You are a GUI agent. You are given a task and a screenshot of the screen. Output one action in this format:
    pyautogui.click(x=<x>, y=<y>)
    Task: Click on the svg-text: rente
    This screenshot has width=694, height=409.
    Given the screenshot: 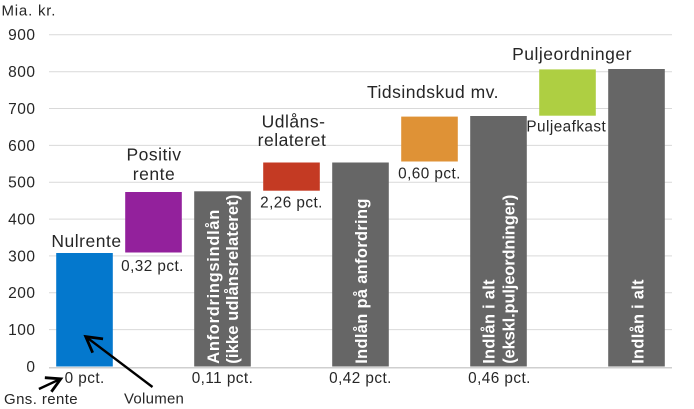 What is the action you would take?
    pyautogui.click(x=154, y=174)
    